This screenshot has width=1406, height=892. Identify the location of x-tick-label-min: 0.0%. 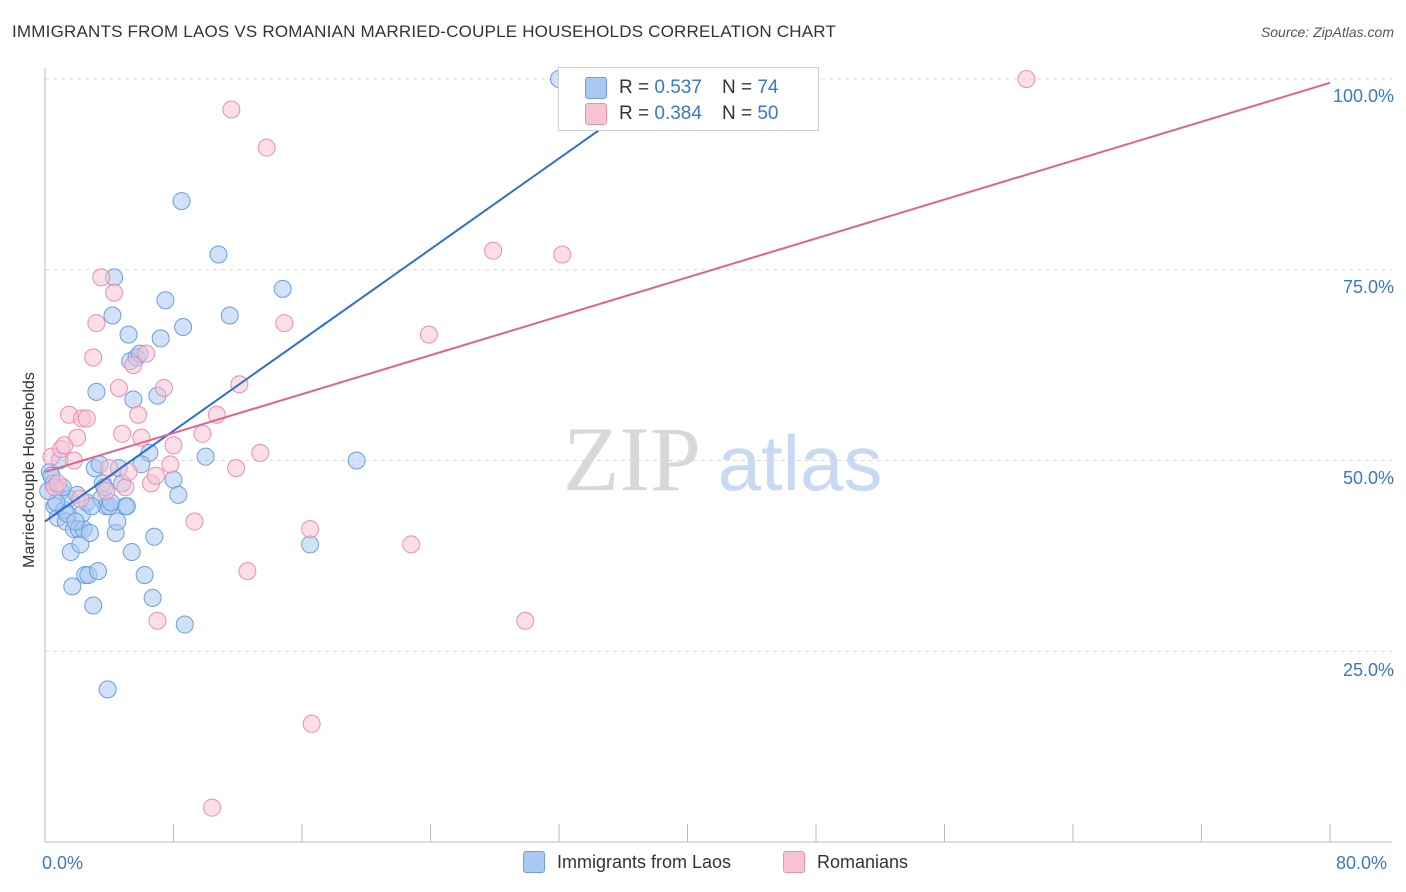
(63, 863).